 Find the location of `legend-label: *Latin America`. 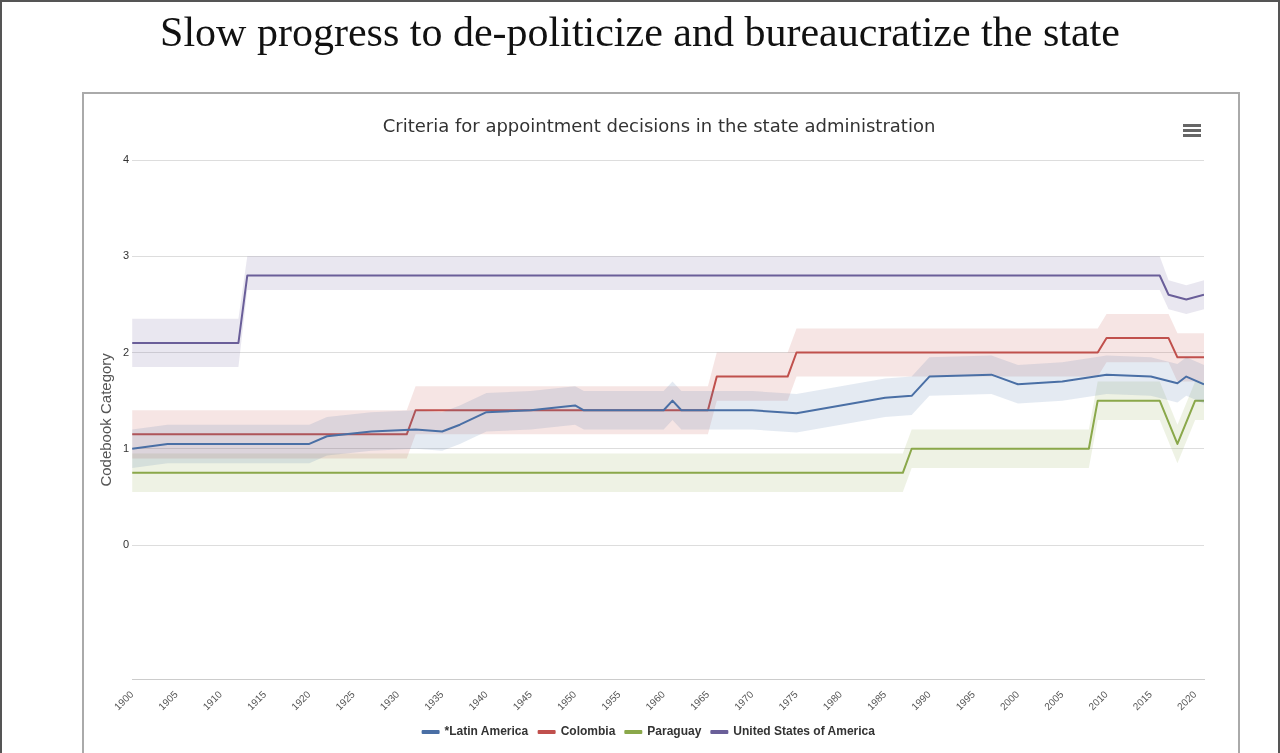

legend-label: *Latin America is located at coordinates (486, 731).